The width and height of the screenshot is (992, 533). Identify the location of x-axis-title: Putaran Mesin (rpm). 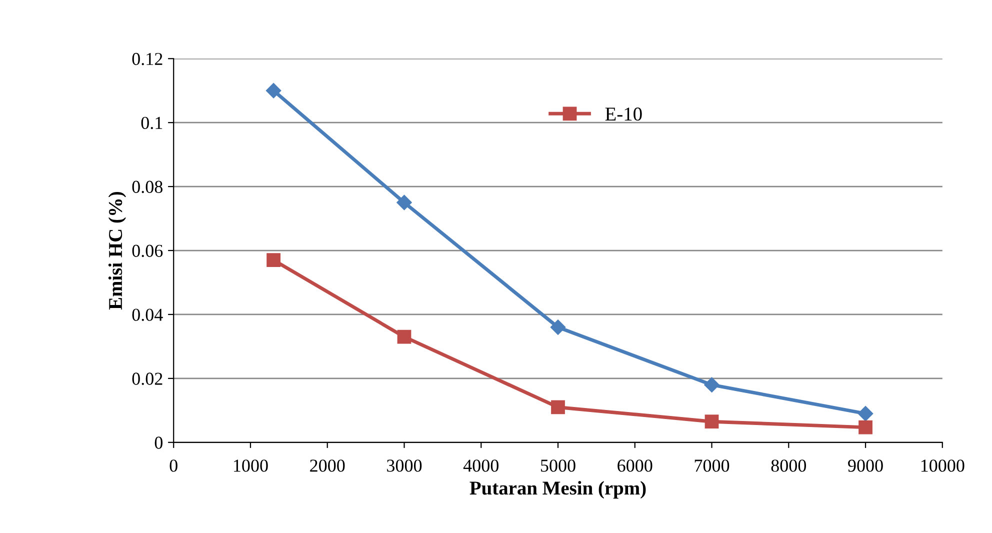
(558, 489).